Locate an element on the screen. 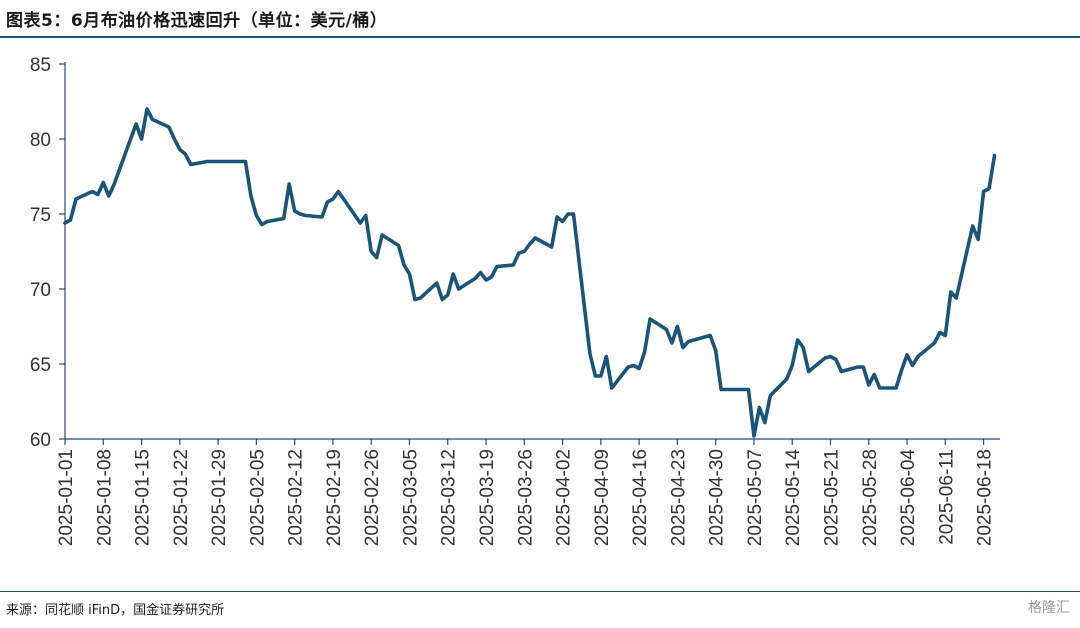 The width and height of the screenshot is (1080, 628). y-tick-label: 80 is located at coordinates (40, 140).